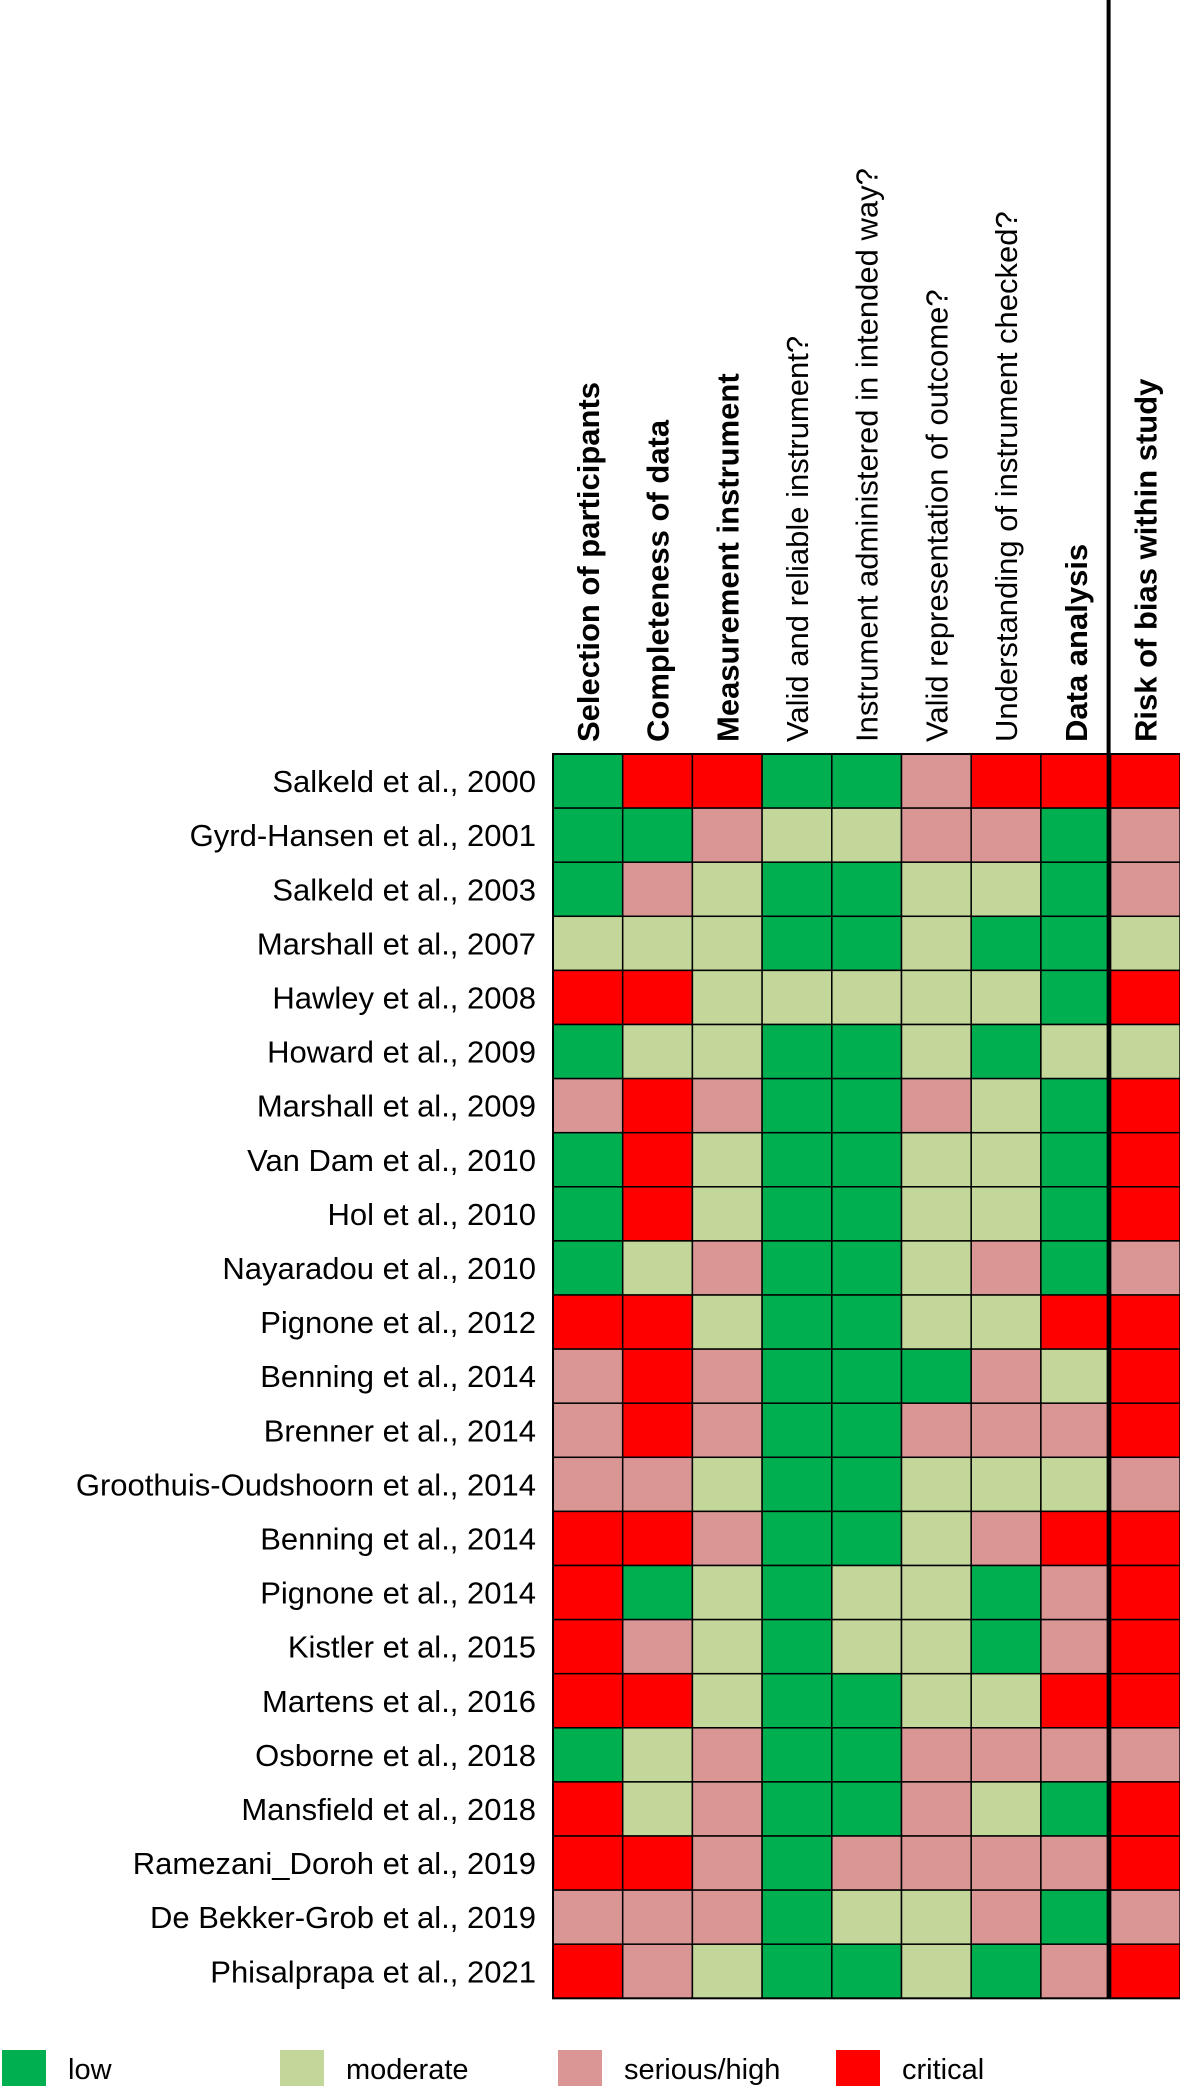  What do you see at coordinates (404, 781) in the screenshot?
I see `row-label: Salkeld et al., 2000` at bounding box center [404, 781].